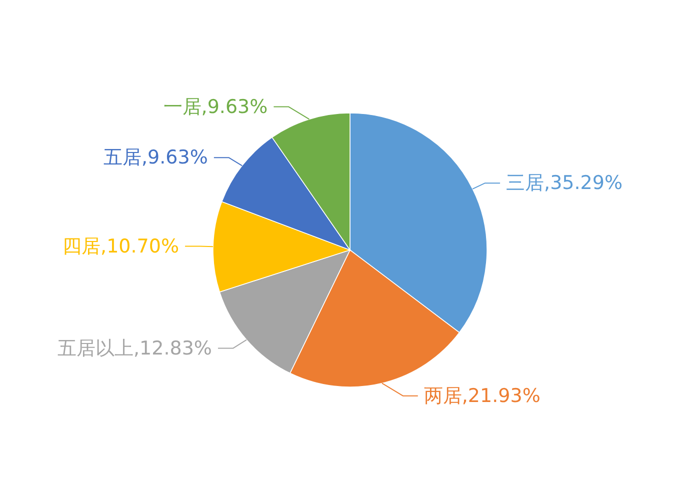 The image size is (700, 500). What do you see at coordinates (156, 157) in the screenshot?
I see `slice-label: 五居,9.63%` at bounding box center [156, 157].